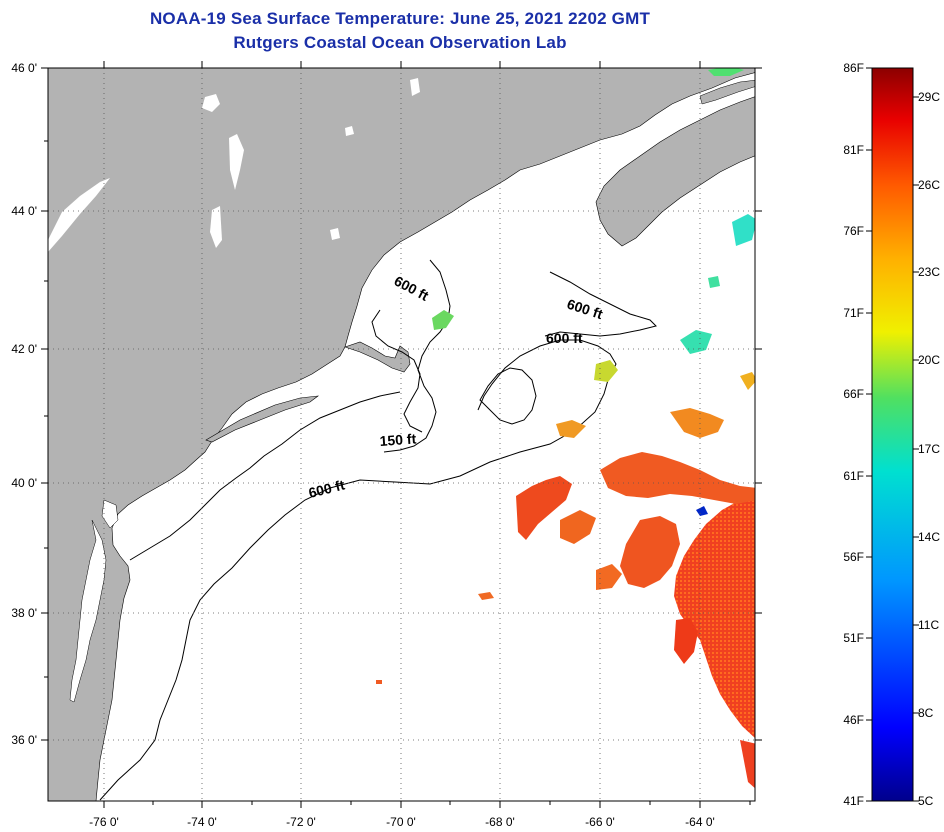 This screenshot has width=944, height=832. What do you see at coordinates (926, 713) in the screenshot?
I see `colorbar-c-label: 8C` at bounding box center [926, 713].